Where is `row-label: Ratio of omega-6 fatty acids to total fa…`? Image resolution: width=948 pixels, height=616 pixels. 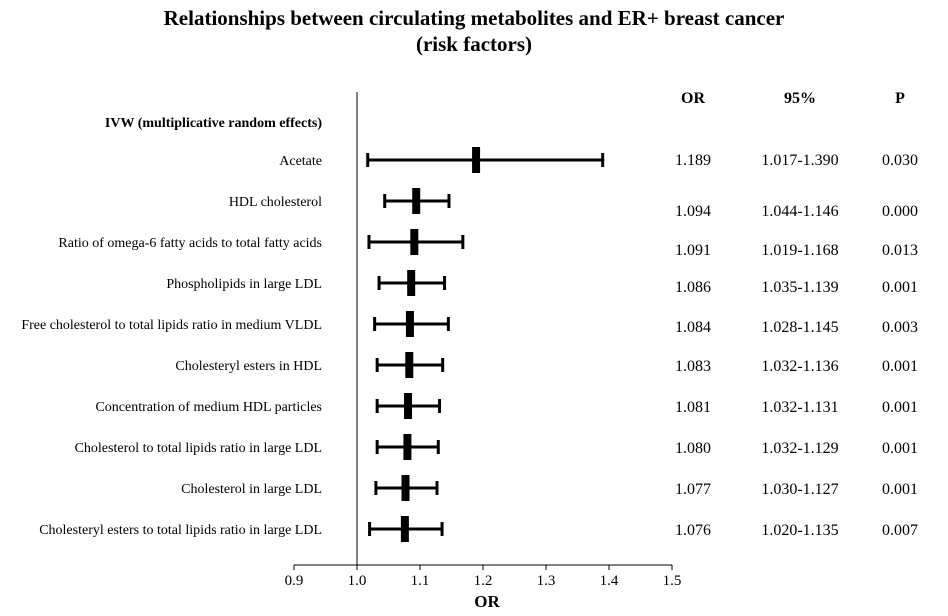
row-label: Ratio of omega-6 fatty acids to total fa… is located at coordinates (190, 243).